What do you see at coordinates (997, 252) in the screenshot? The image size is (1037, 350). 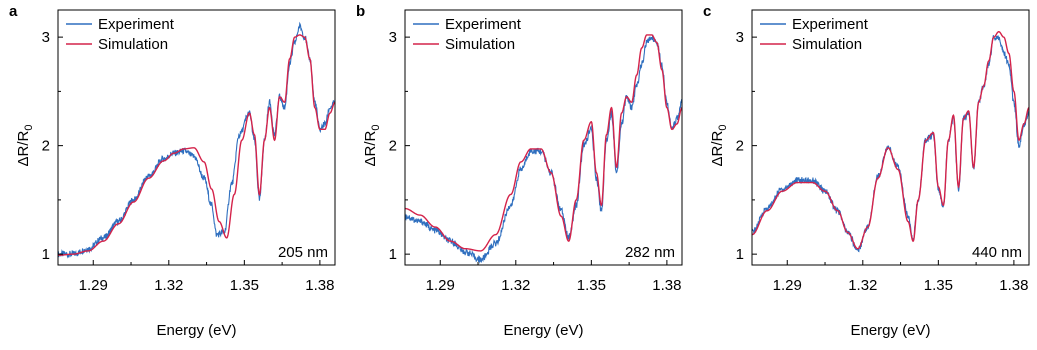 I see `thickness-annotation: 440 nm` at bounding box center [997, 252].